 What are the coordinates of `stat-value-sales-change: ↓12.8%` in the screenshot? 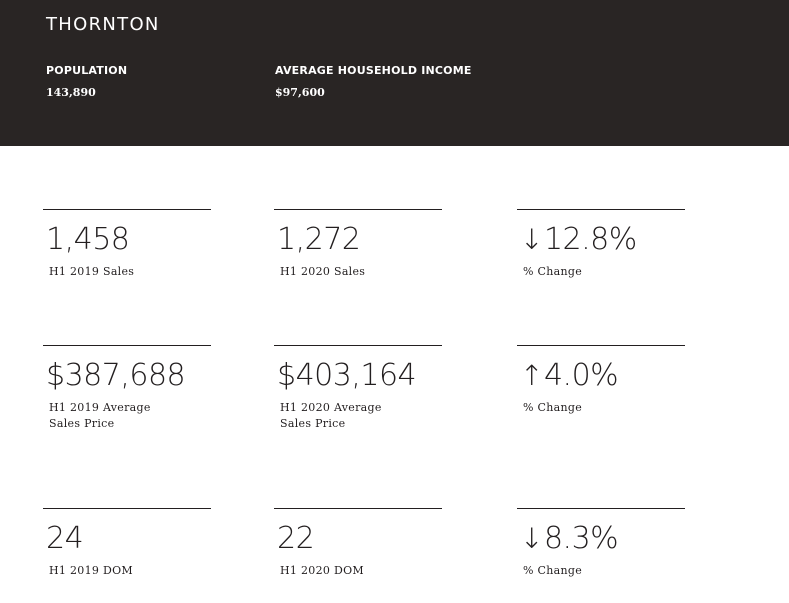 It's located at (578, 239).